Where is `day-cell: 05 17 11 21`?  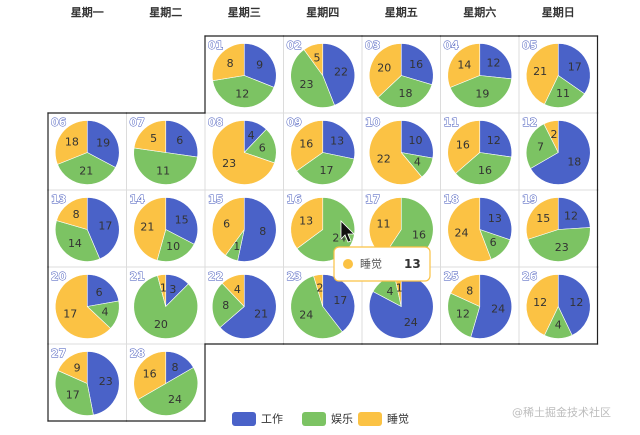 day-cell: 05 17 11 21 is located at coordinates (556, 73).